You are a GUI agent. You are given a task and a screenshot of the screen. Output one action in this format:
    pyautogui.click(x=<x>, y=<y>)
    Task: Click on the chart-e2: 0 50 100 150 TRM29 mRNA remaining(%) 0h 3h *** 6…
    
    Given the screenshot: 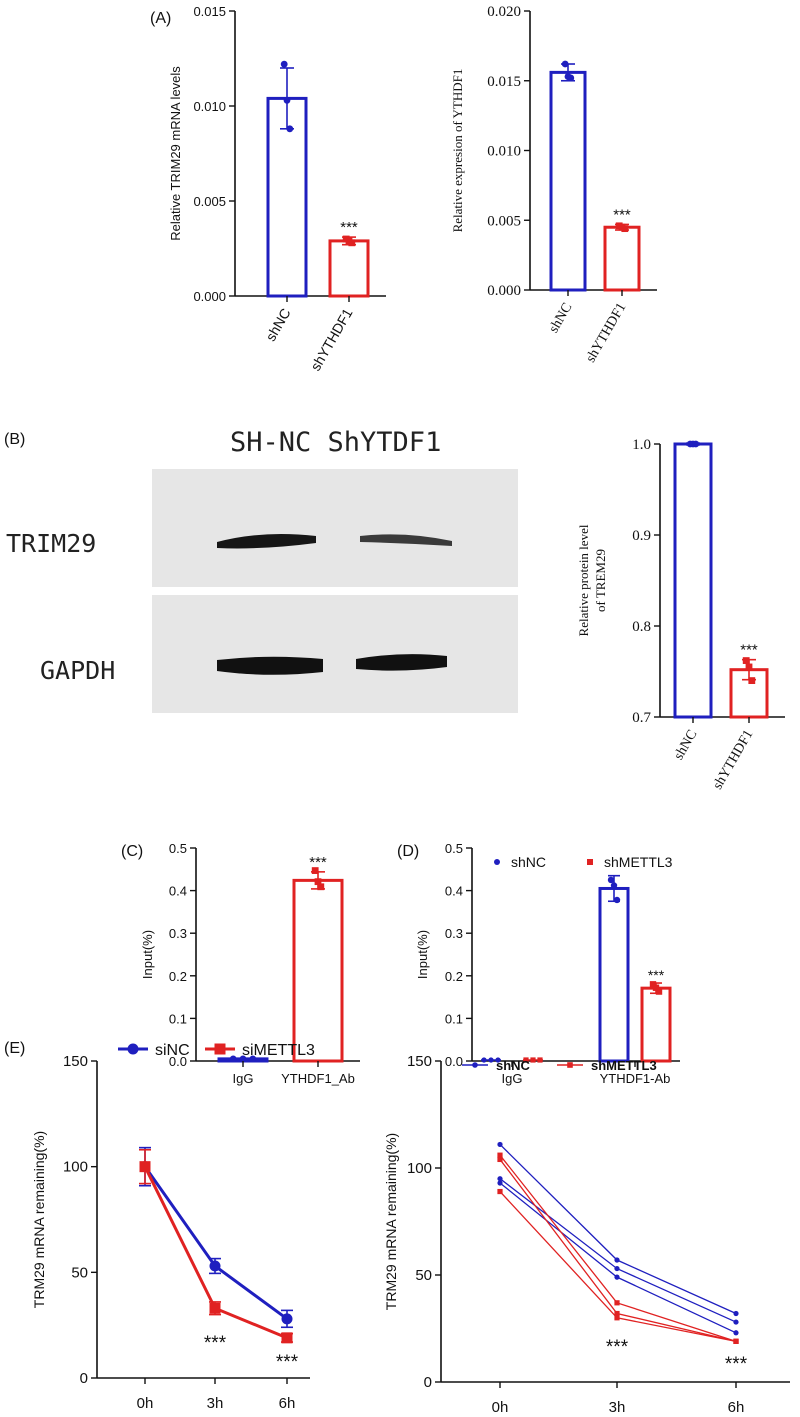 What is the action you would take?
    pyautogui.click(x=586, y=1234)
    